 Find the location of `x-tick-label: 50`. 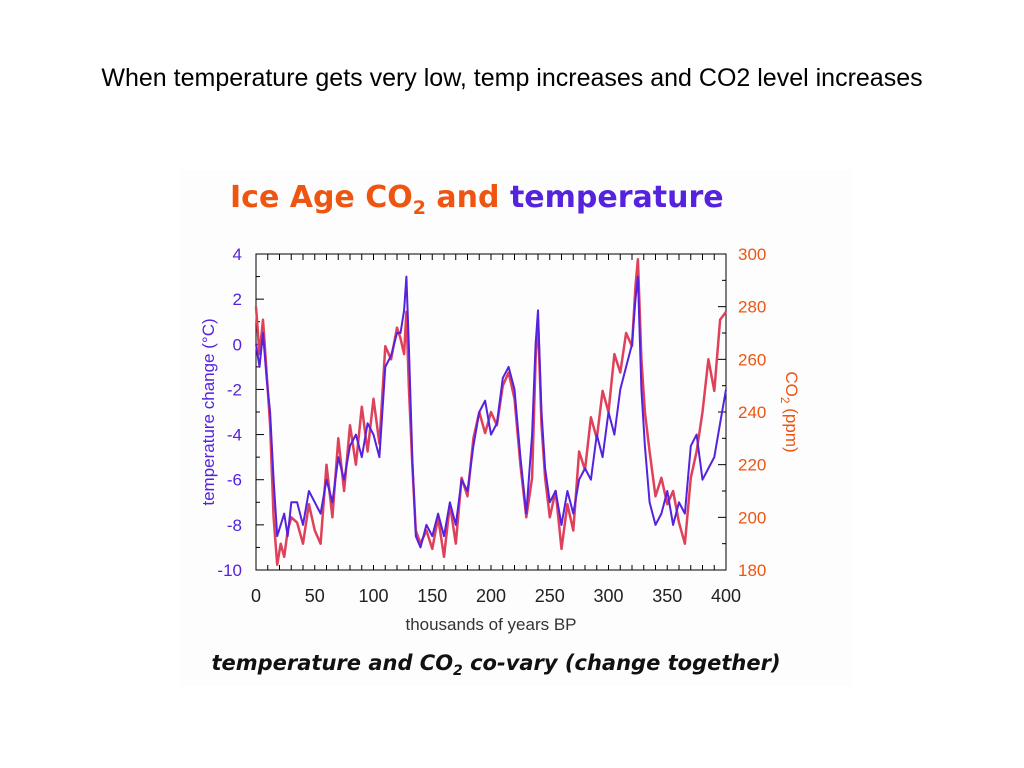

x-tick-label: 50 is located at coordinates (315, 596).